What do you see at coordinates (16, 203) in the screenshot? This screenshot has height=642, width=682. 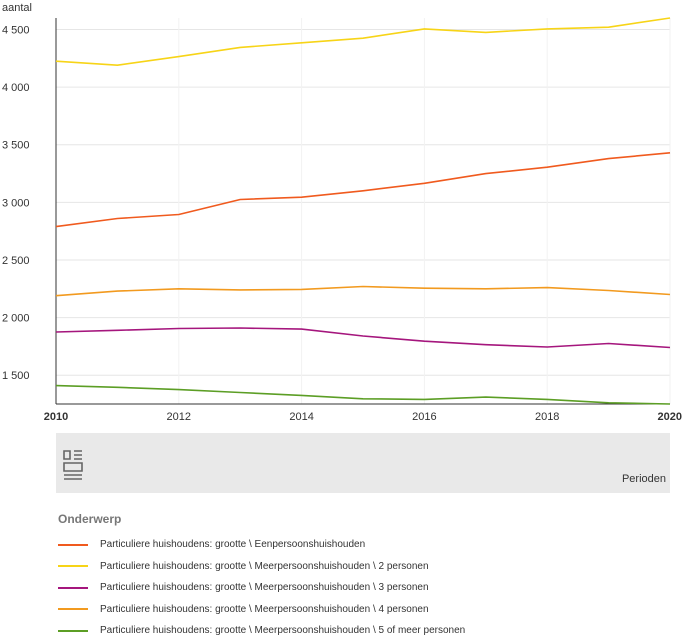 I see `y-tick-label: 3 000` at bounding box center [16, 203].